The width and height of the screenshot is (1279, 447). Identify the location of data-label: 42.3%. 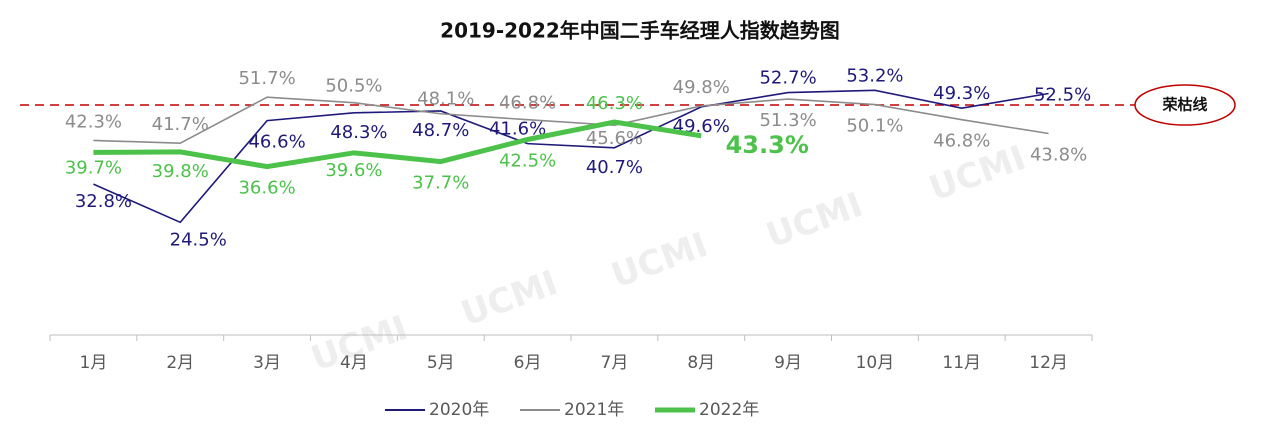
(93, 121).